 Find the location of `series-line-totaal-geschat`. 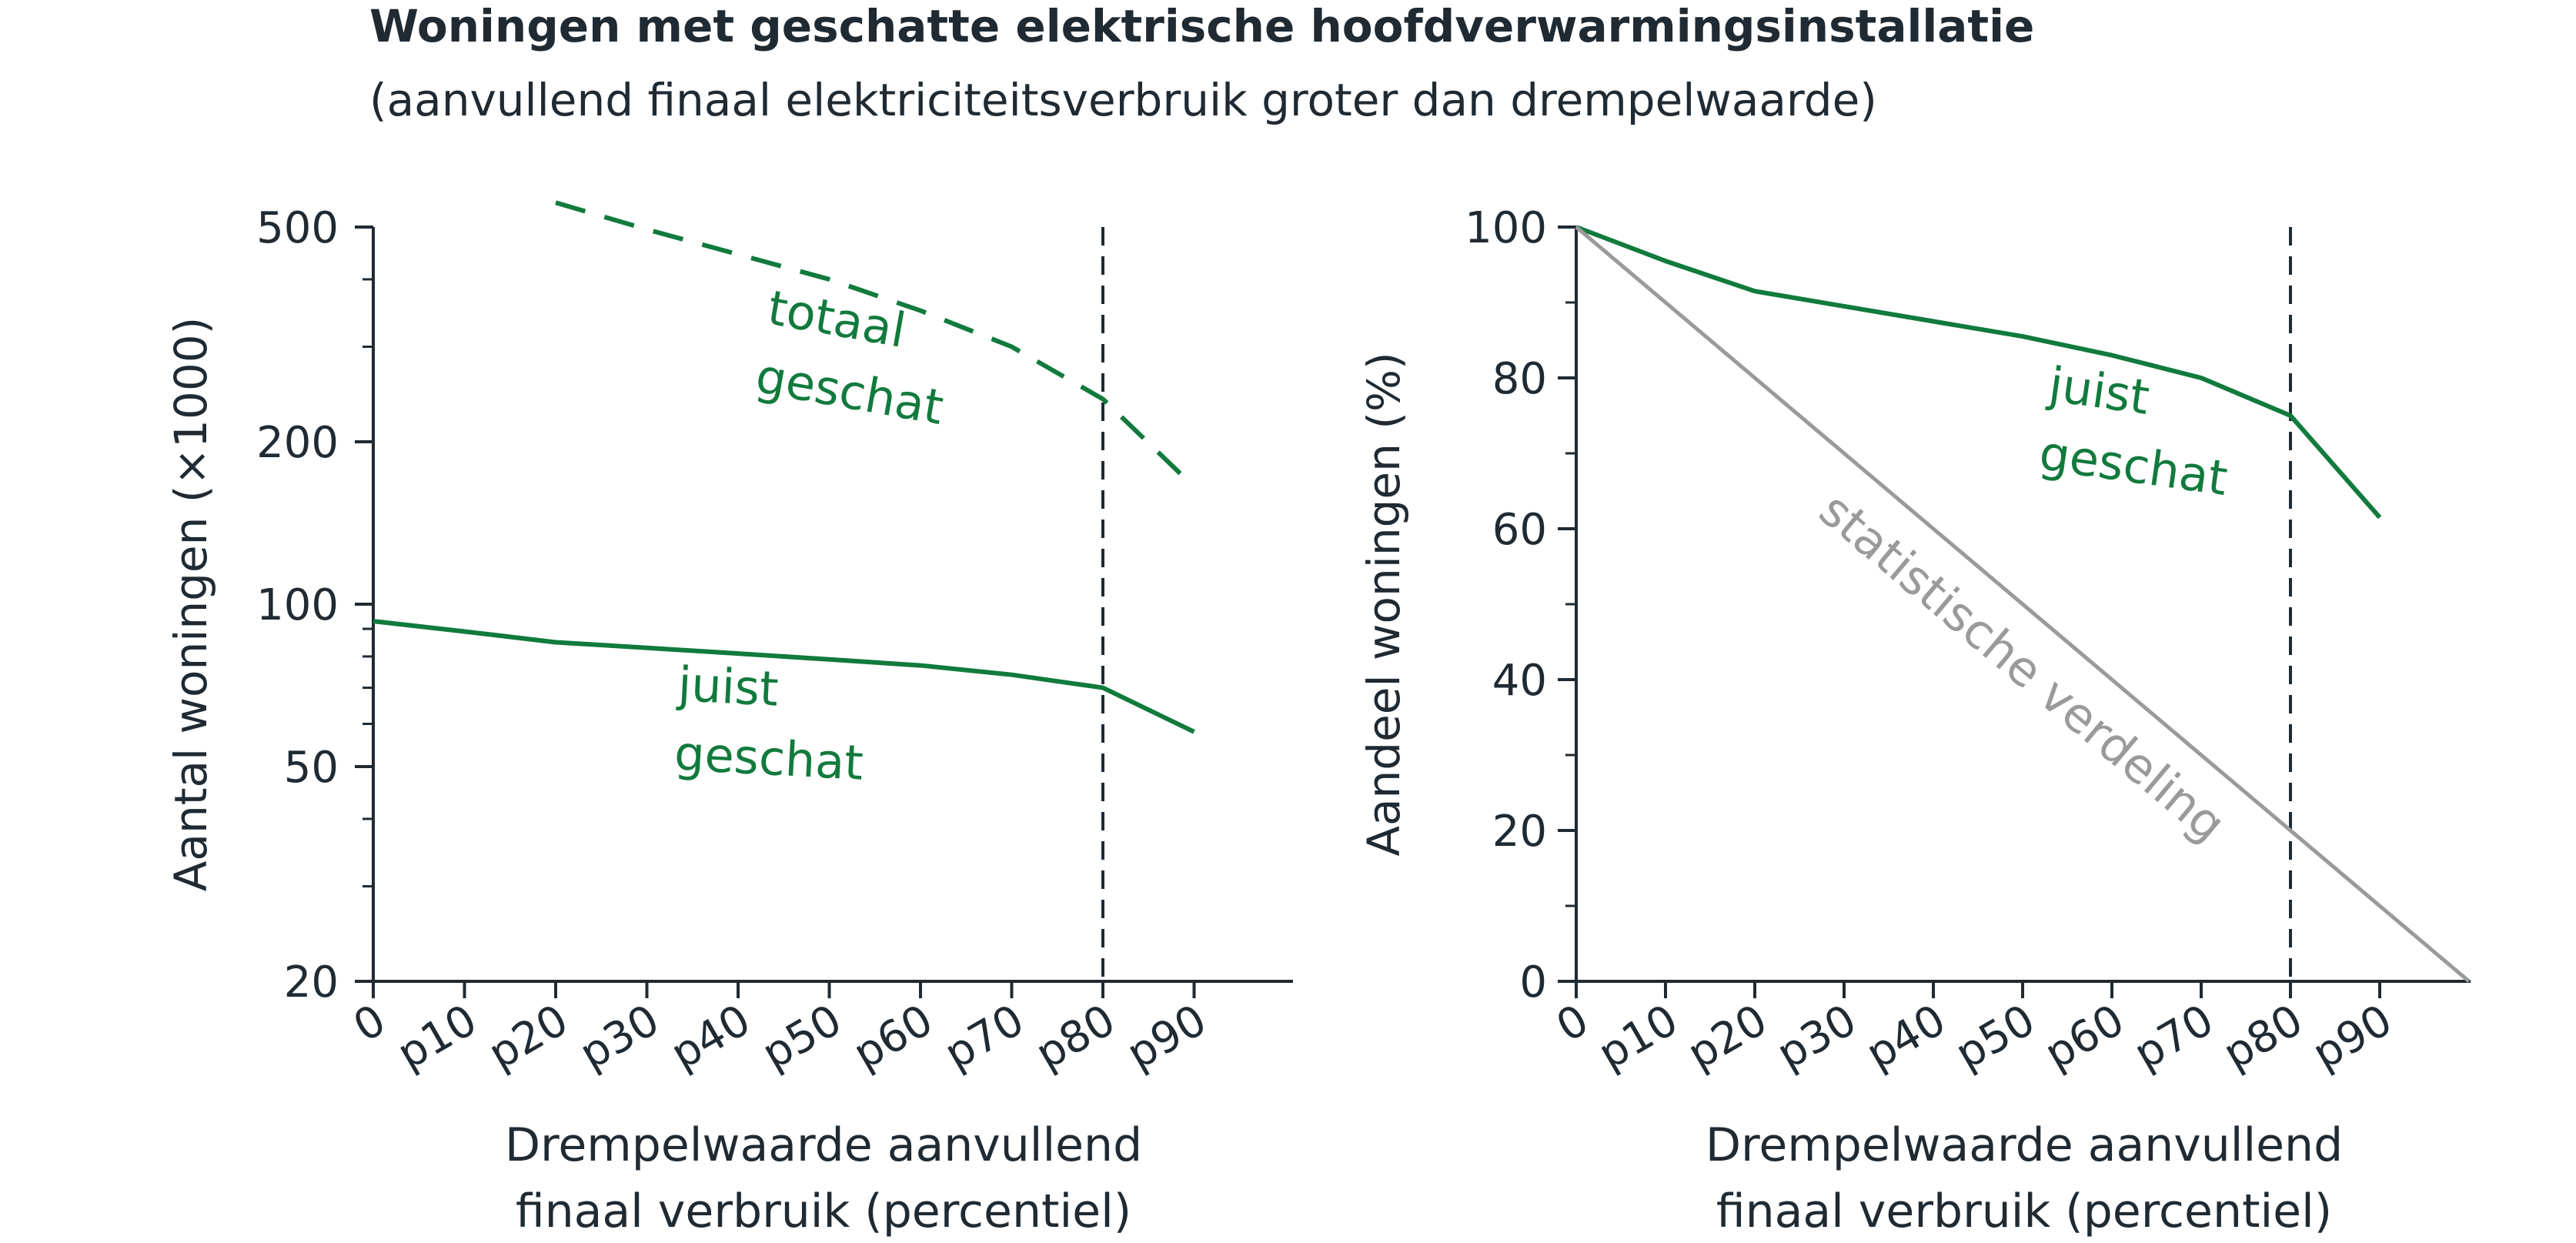

series-line-totaal-geschat is located at coordinates (876, 344).